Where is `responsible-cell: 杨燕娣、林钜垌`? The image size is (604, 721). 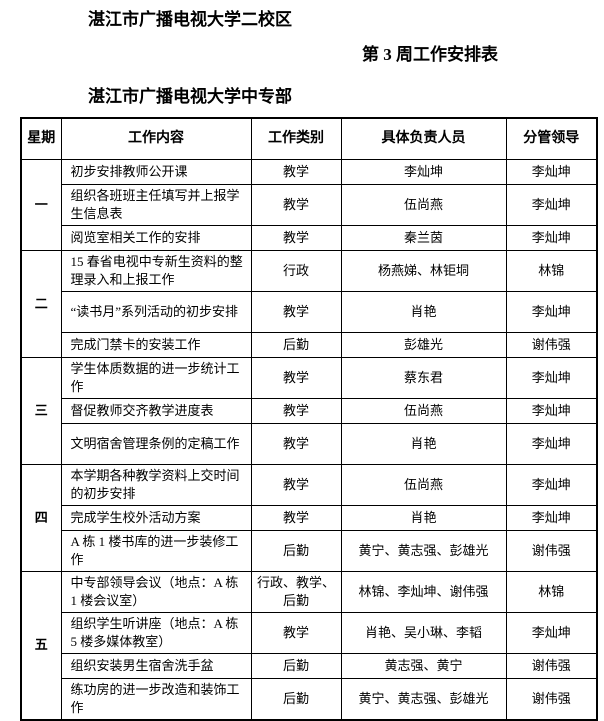 responsible-cell: 杨燕娣、林钜垌 is located at coordinates (423, 270).